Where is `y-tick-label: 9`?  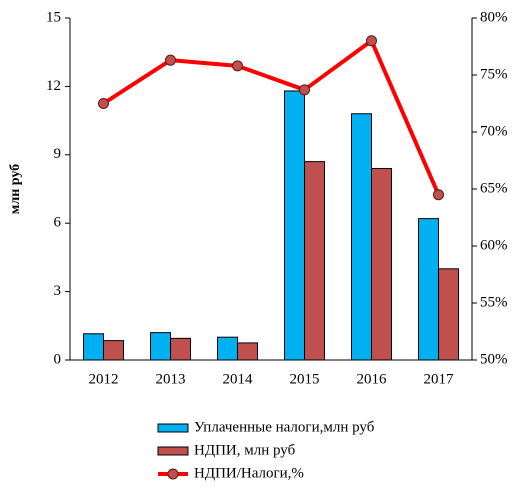
y-tick-label: 9 is located at coordinates (58, 154).